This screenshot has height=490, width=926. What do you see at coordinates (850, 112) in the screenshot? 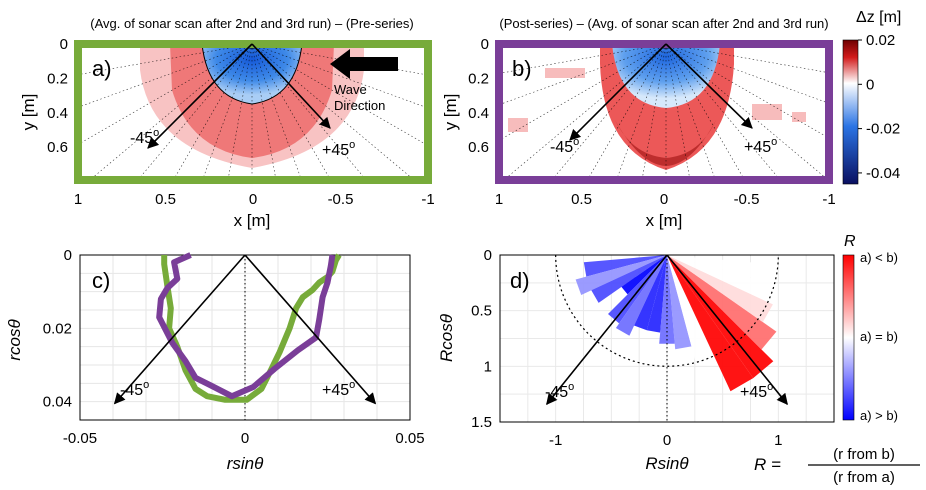
I see `colorbar-dz-bar` at bounding box center [850, 112].